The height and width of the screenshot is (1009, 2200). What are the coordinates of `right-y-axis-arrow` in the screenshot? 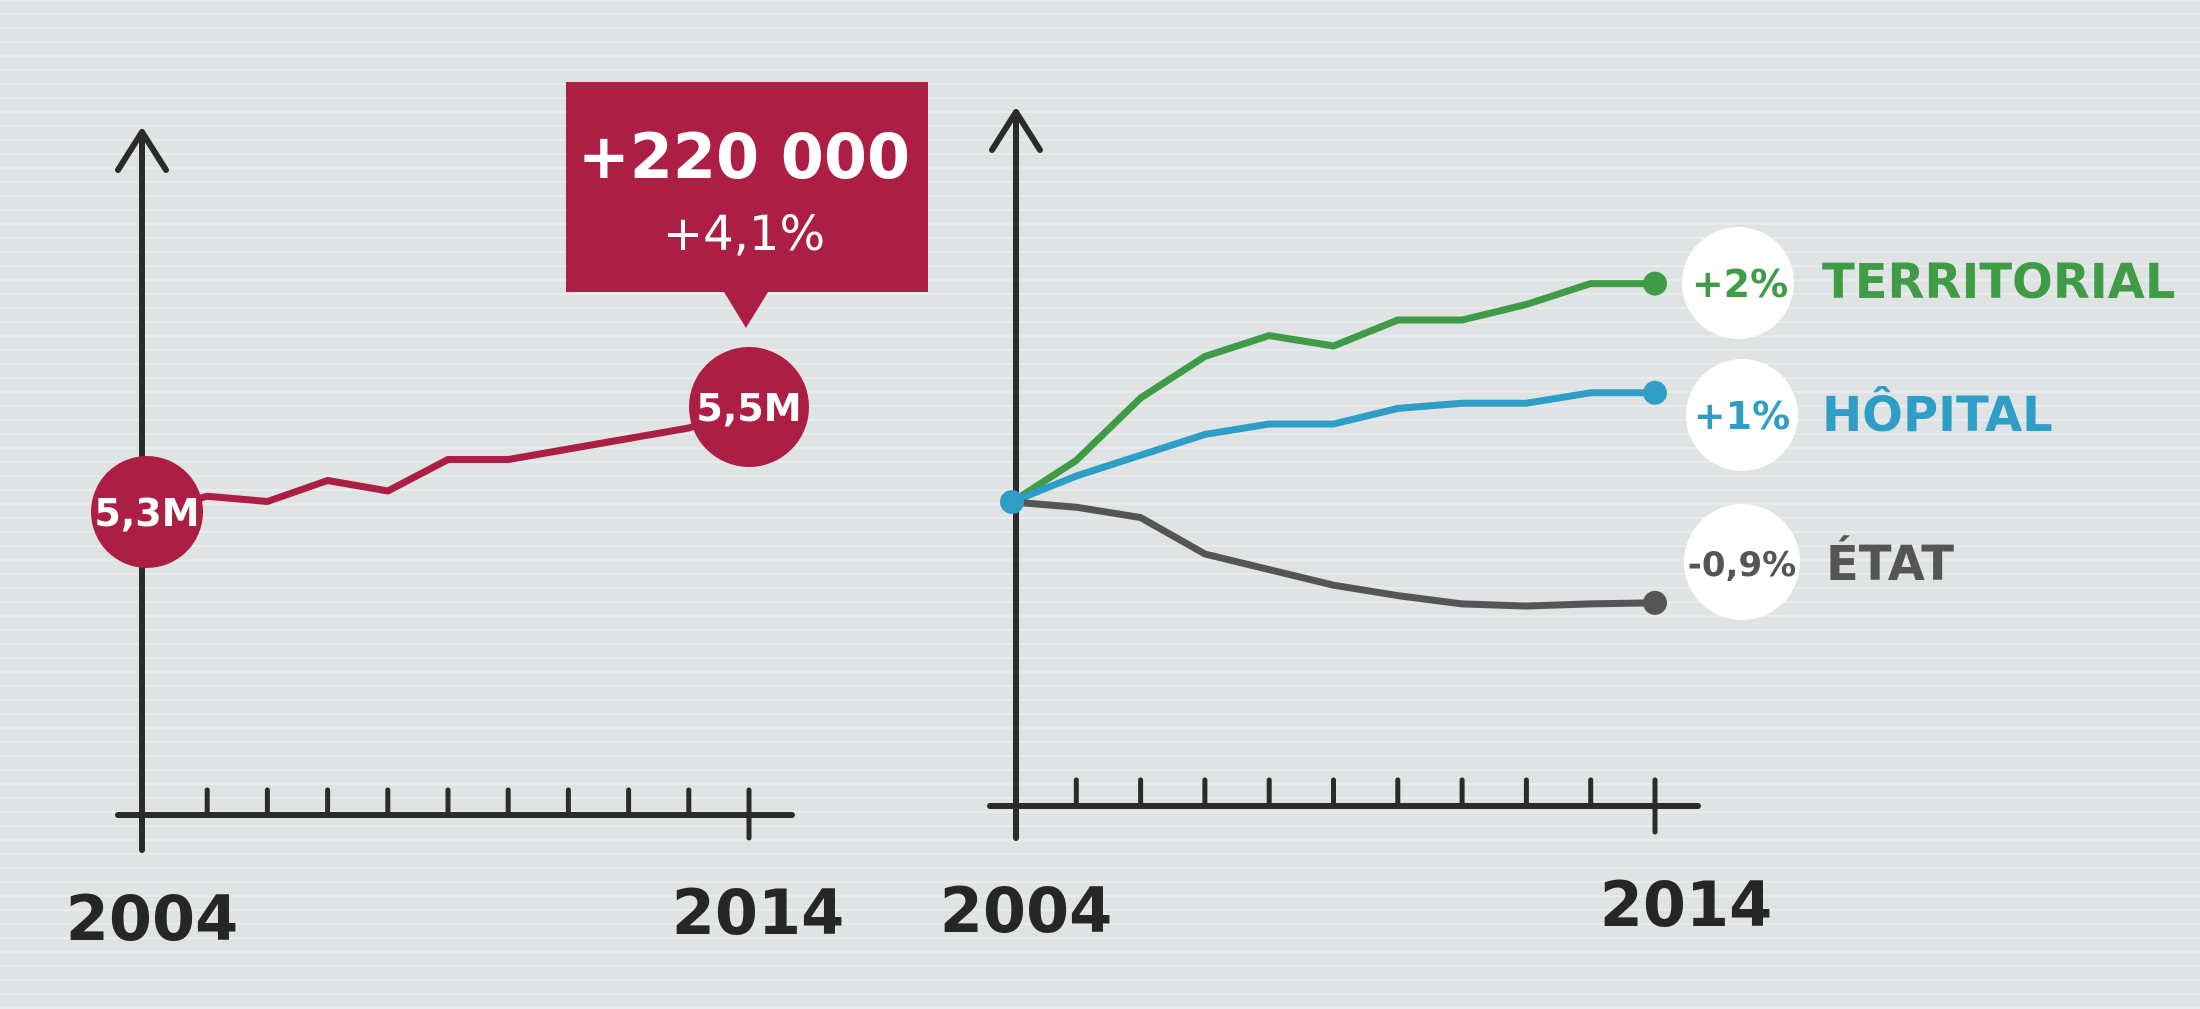 It's located at (1016, 131).